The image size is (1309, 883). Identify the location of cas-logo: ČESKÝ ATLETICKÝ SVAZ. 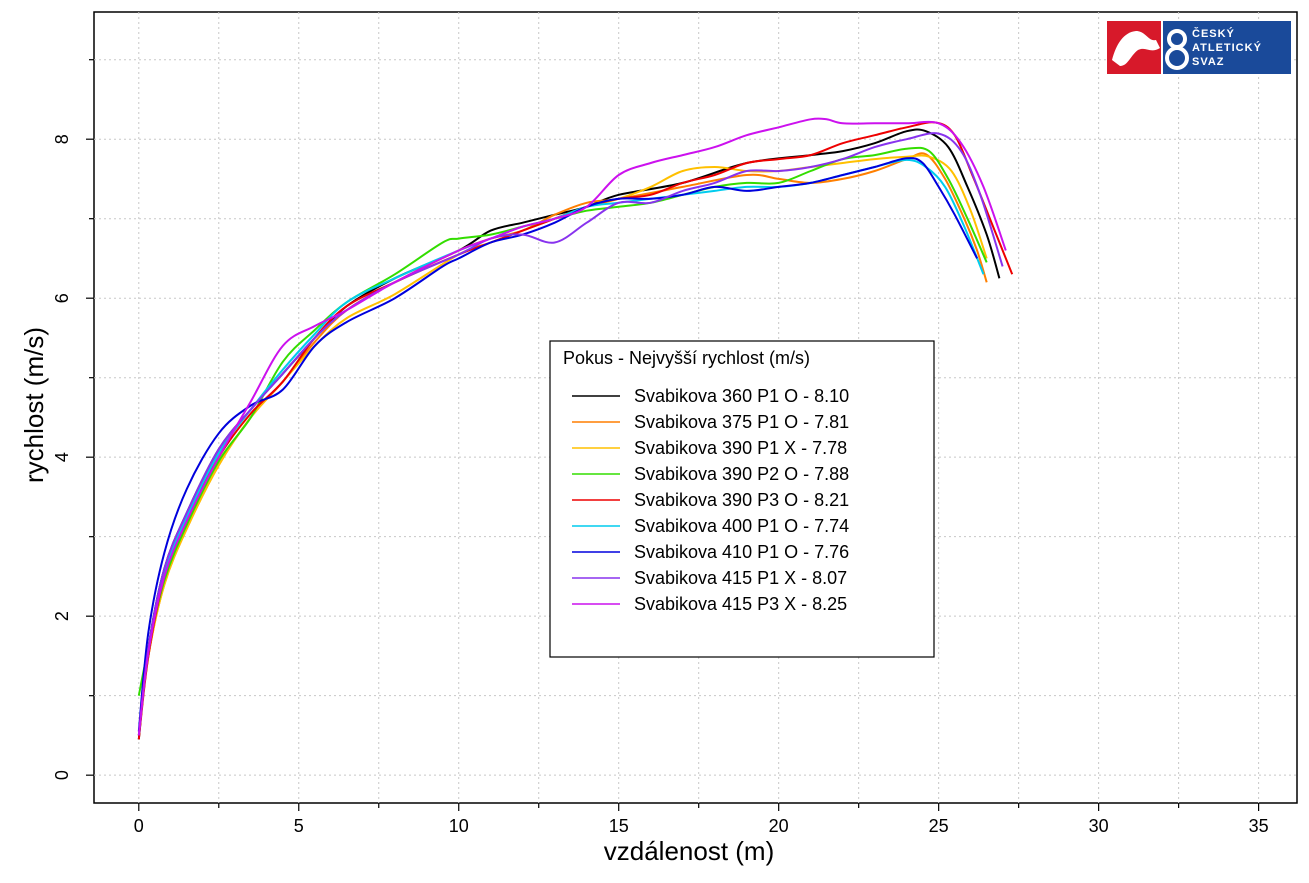
(1199, 47).